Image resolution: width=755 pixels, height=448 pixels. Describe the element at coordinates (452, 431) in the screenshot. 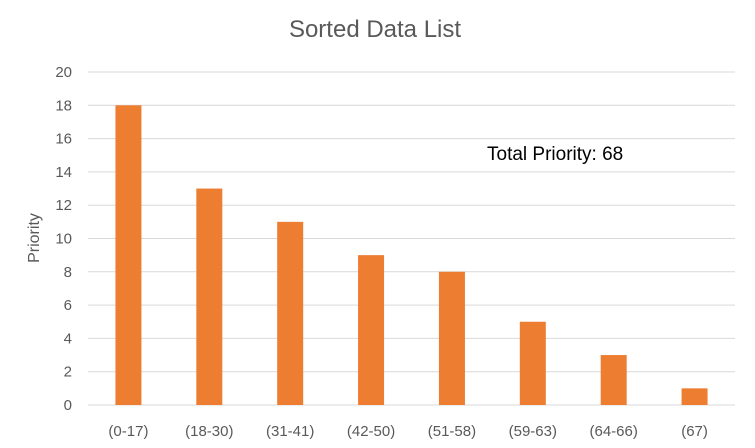

I see `x-tick-label: (51-58)` at that location.